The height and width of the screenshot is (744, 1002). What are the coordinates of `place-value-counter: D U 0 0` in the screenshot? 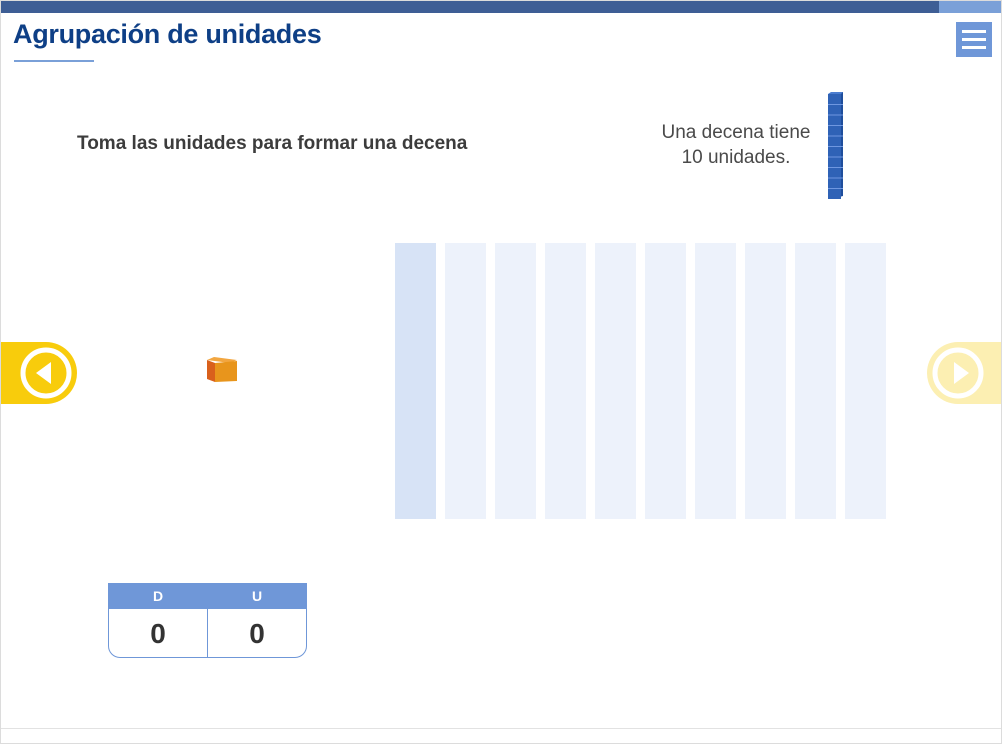 It's located at (207, 620).